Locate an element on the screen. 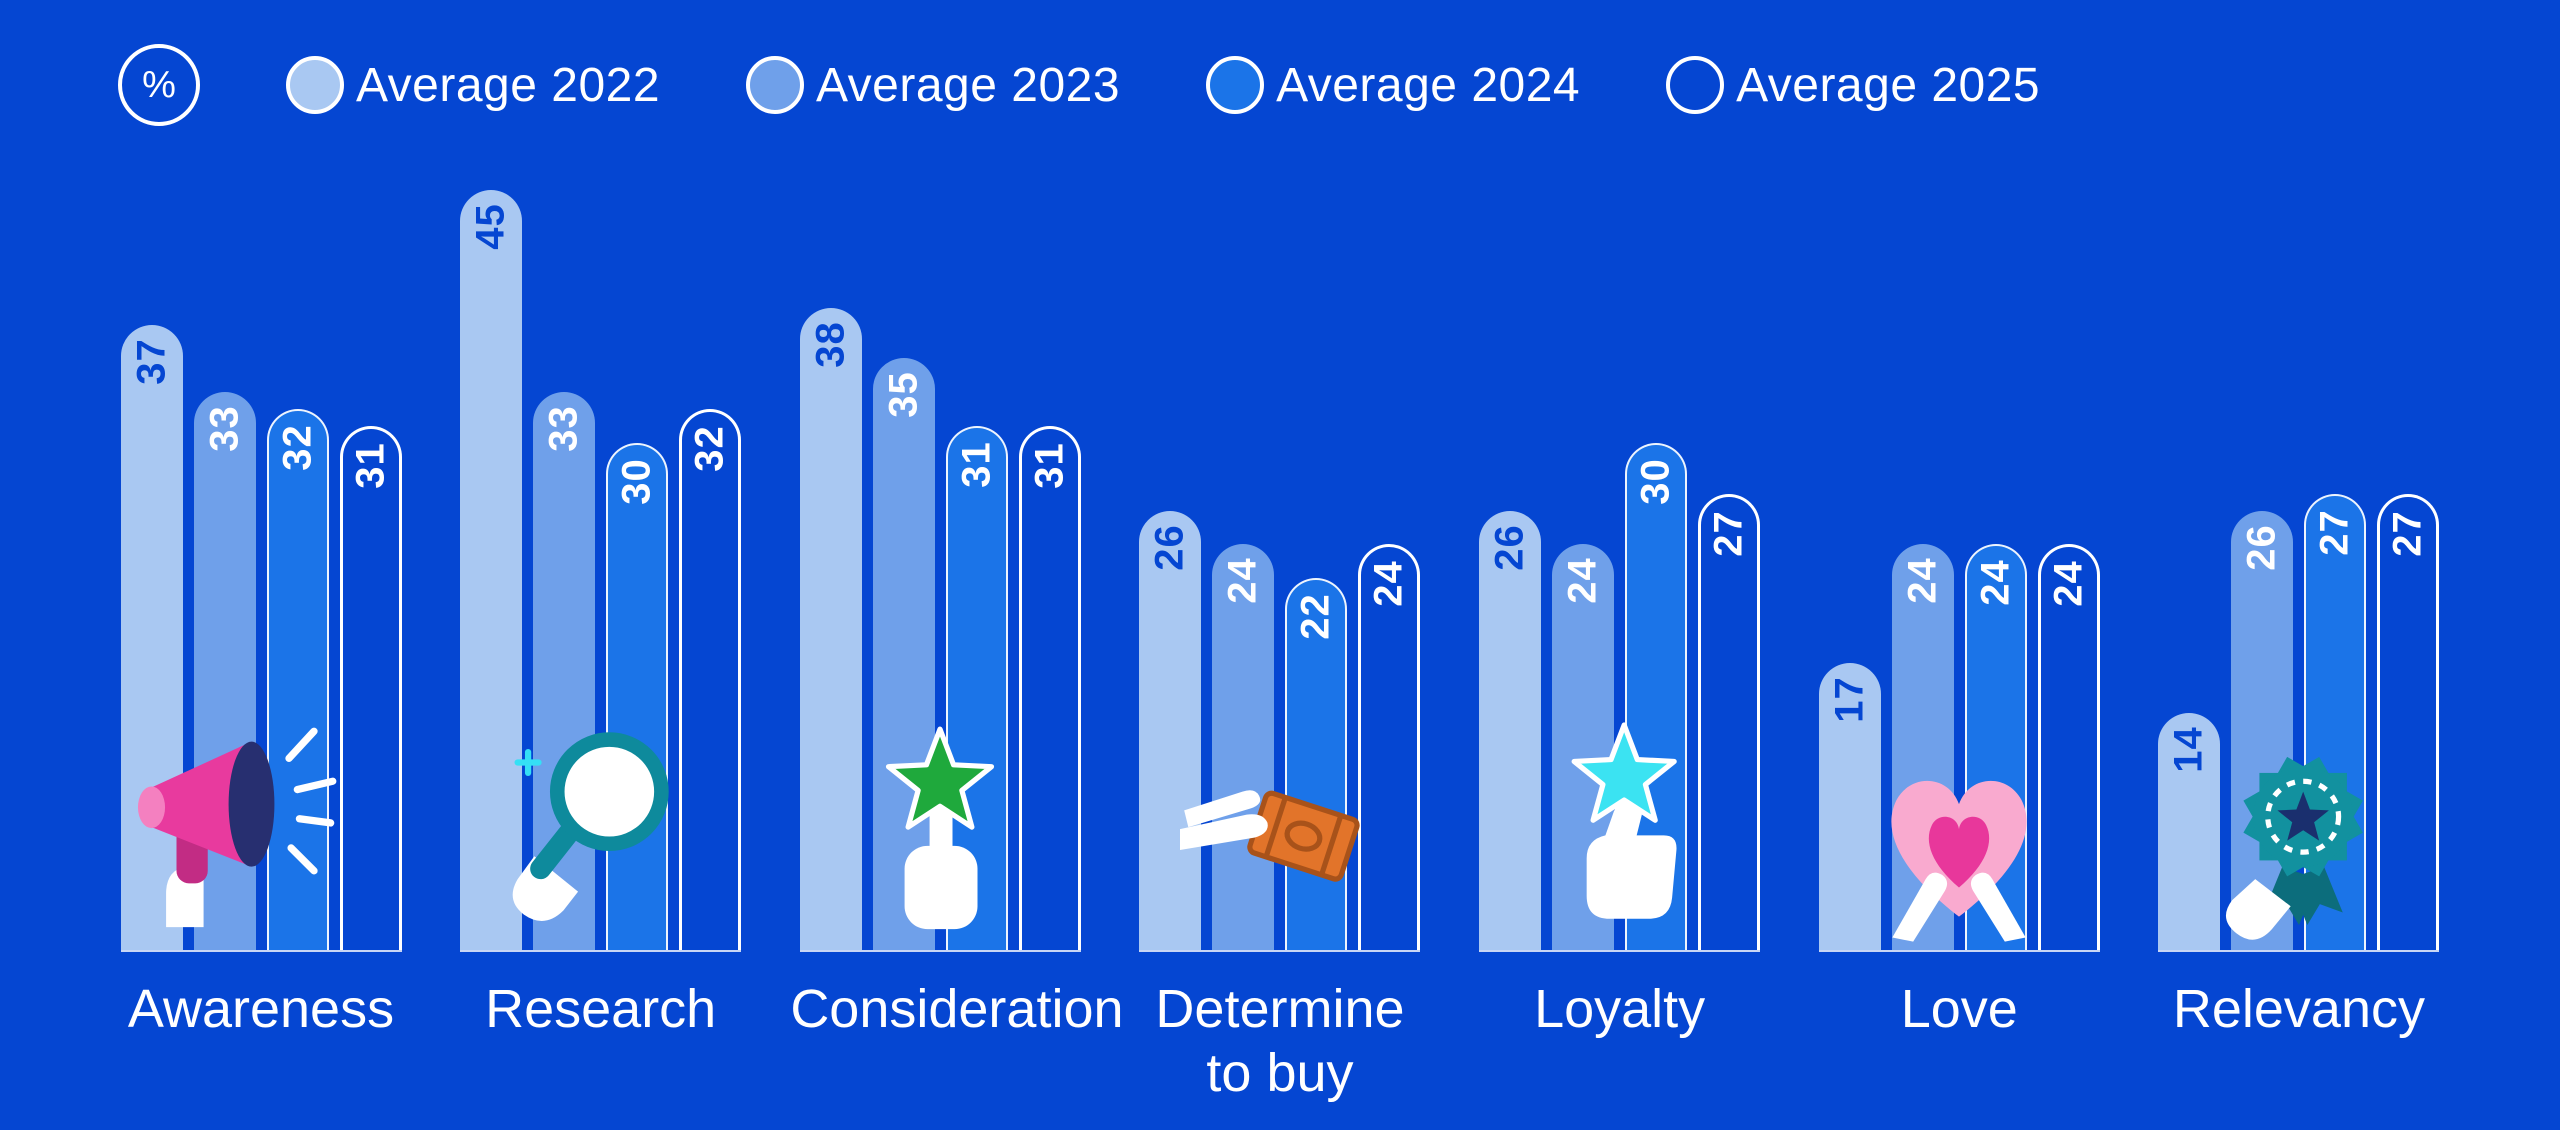 This screenshot has height=1130, width=2560. bar-group: 45 33 30 32 is located at coordinates (601, 571).